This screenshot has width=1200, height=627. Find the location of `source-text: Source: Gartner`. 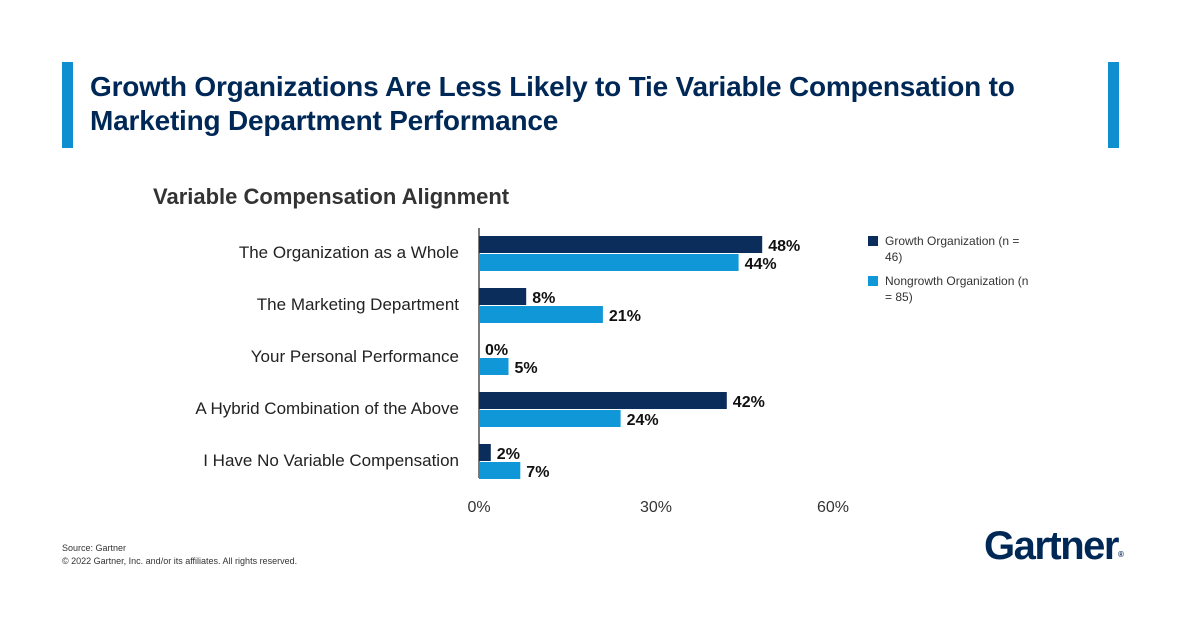

source-text: Source: Gartner is located at coordinates (94, 548).